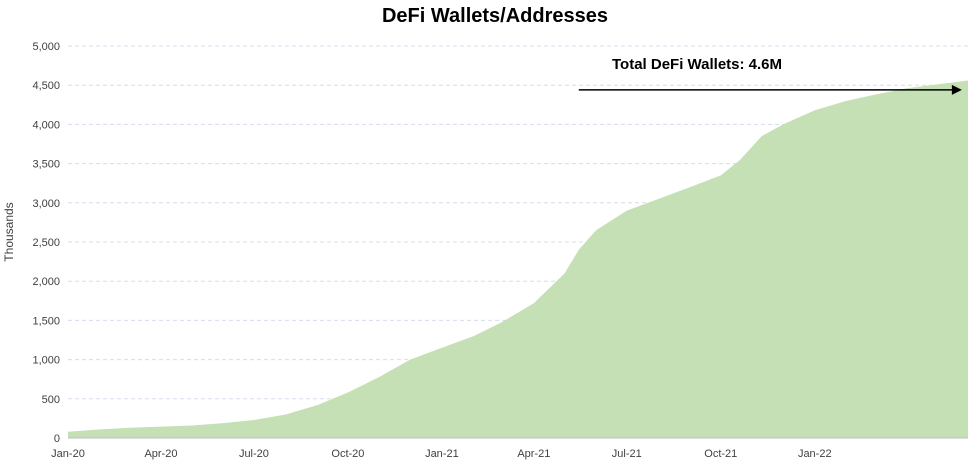 Image resolution: width=975 pixels, height=469 pixels. What do you see at coordinates (46, 282) in the screenshot?
I see `y-tick-label: 2,000` at bounding box center [46, 282].